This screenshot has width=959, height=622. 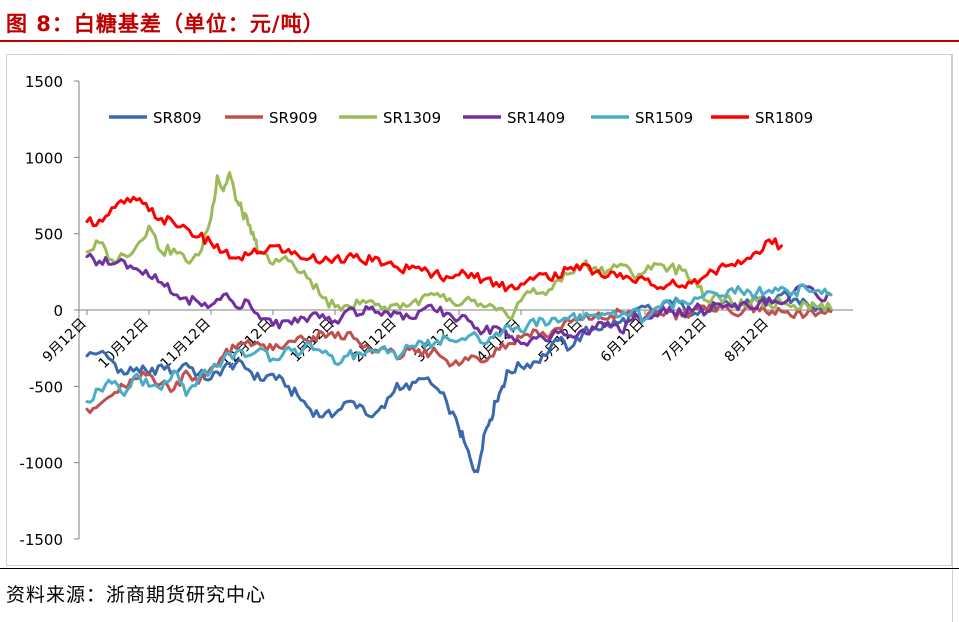 I want to click on y-tick-label: -500, so click(x=46, y=387).